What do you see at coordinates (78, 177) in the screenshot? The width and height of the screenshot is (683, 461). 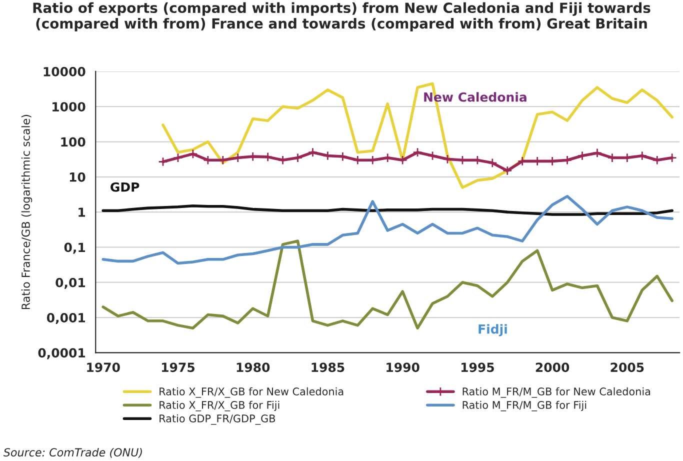 I see `y-tick-label: 10` at bounding box center [78, 177].